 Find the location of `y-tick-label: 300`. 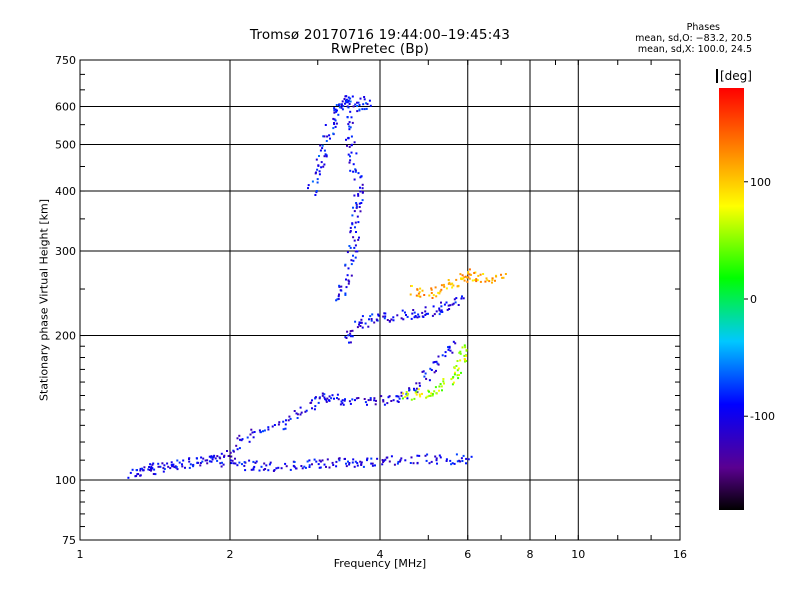

y-tick-label: 300 is located at coordinates (65, 251).